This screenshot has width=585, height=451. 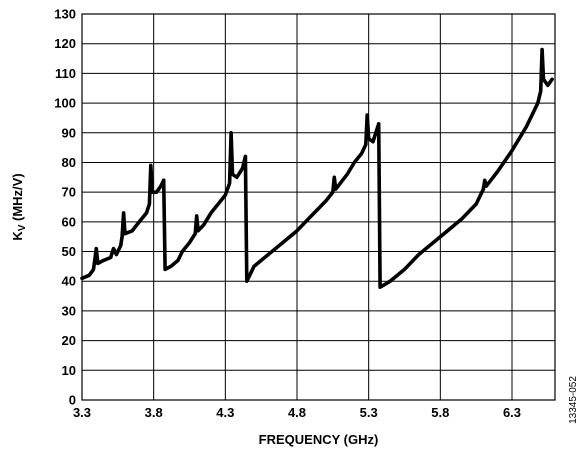 I want to click on x-tick-label: 4.3, so click(x=225, y=412).